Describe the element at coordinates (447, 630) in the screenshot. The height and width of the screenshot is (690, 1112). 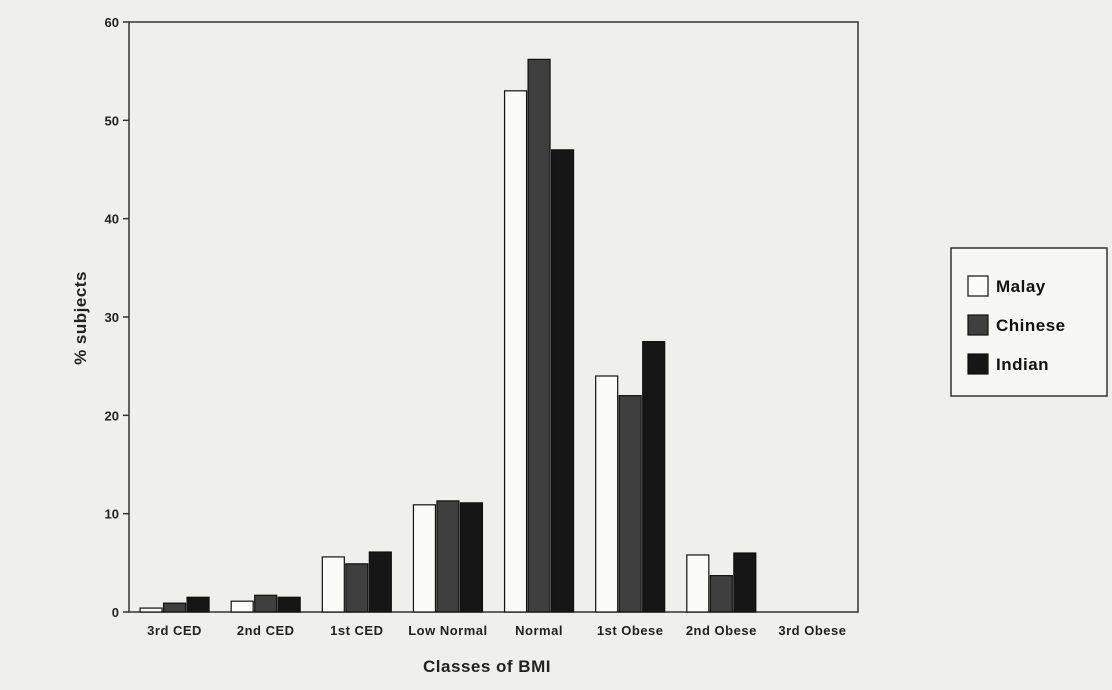
I see `category-label: Low Normal` at that location.